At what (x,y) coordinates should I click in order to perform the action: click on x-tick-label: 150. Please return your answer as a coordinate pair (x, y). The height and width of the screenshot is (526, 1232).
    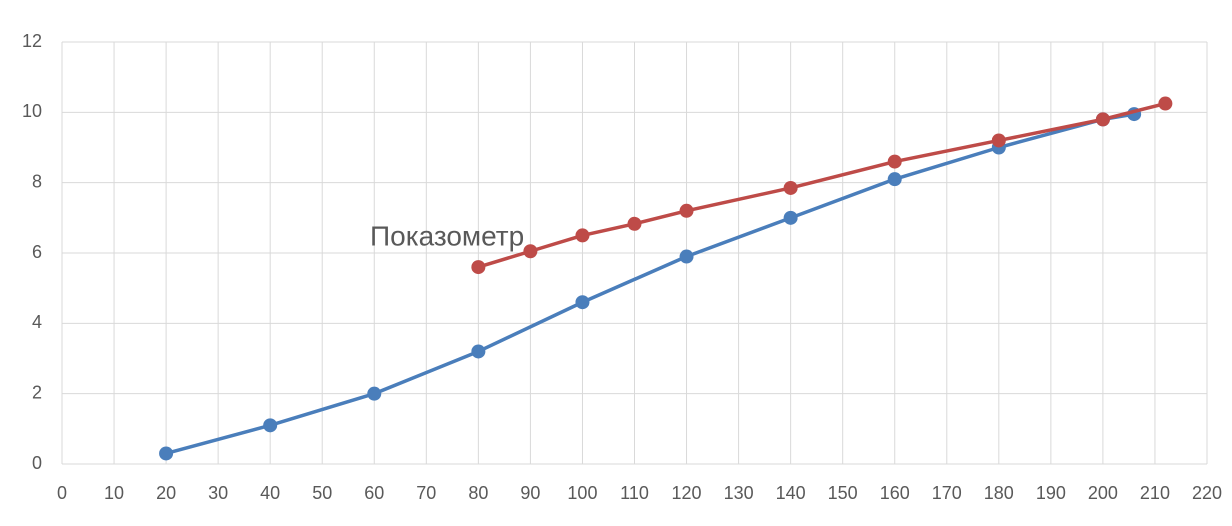
    Looking at the image, I should click on (843, 493).